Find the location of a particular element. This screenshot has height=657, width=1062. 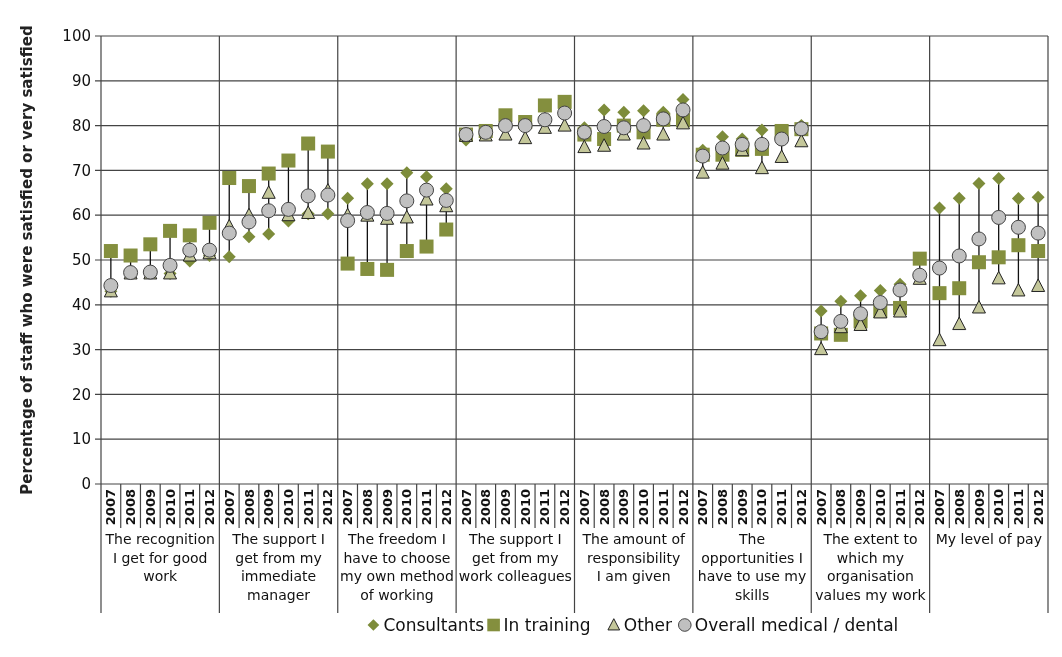

y-tick-label: 40 is located at coordinates (81, 305).